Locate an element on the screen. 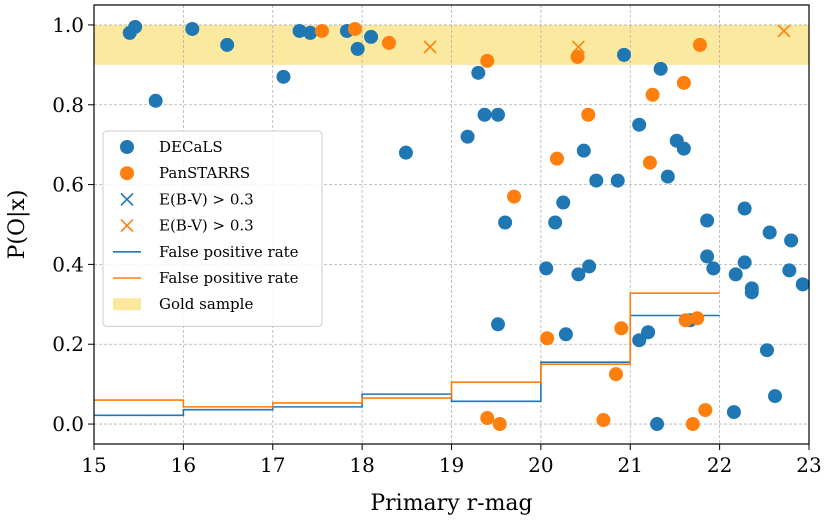  legend-entry: E(B-V) > 0.3 is located at coordinates (187, 226).